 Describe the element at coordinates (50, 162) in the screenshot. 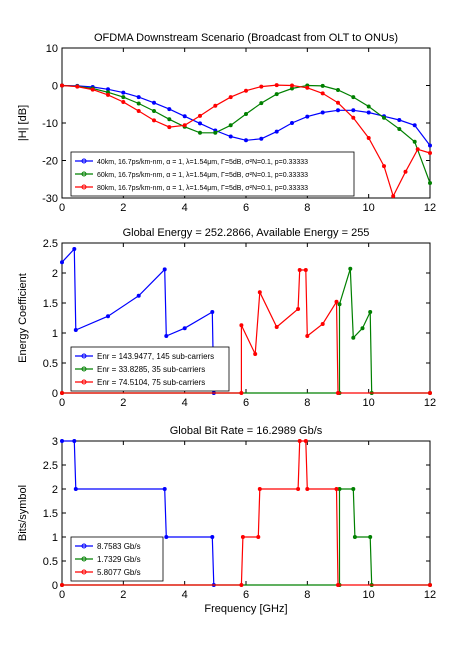

I see `y-tick-label: -20` at that location.